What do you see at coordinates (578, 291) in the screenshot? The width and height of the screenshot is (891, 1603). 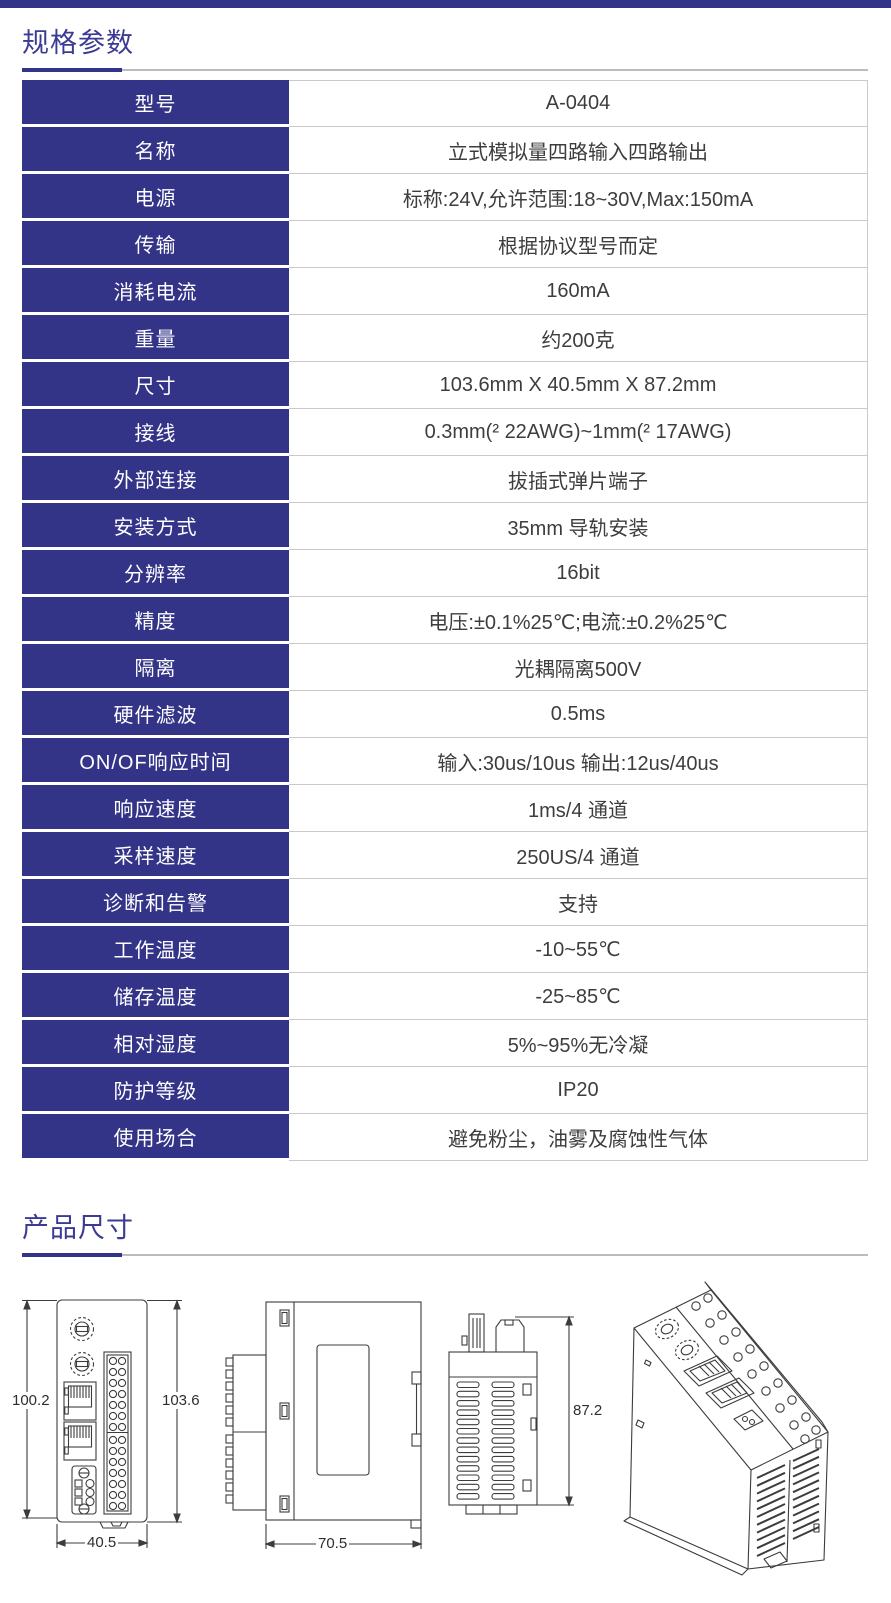 I see `spec-value-cell: 160mA` at bounding box center [578, 291].